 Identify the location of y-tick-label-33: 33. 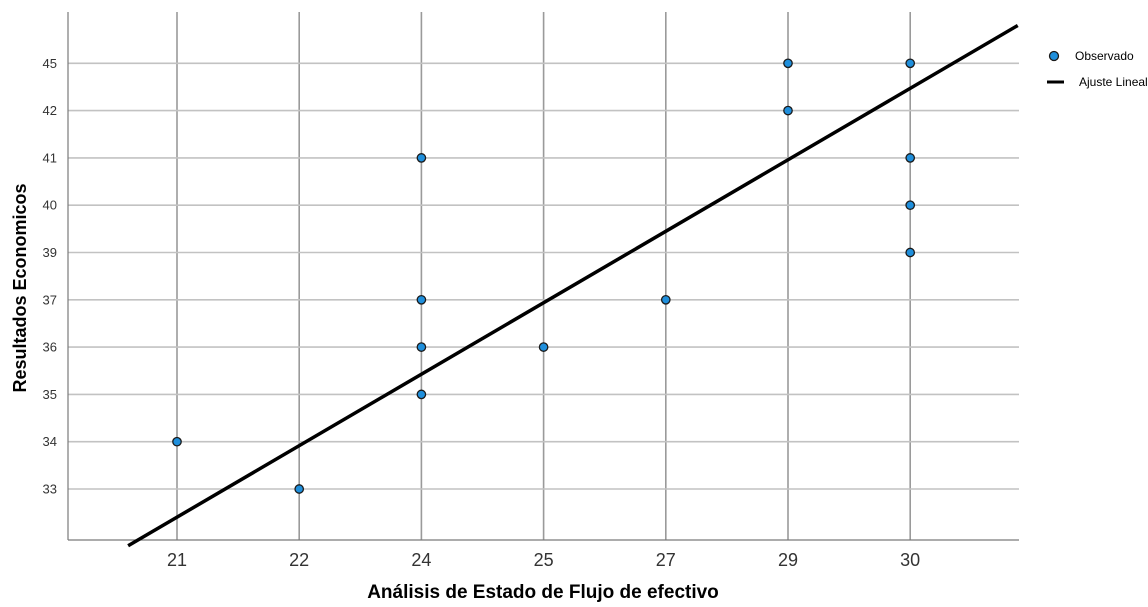
(50, 489).